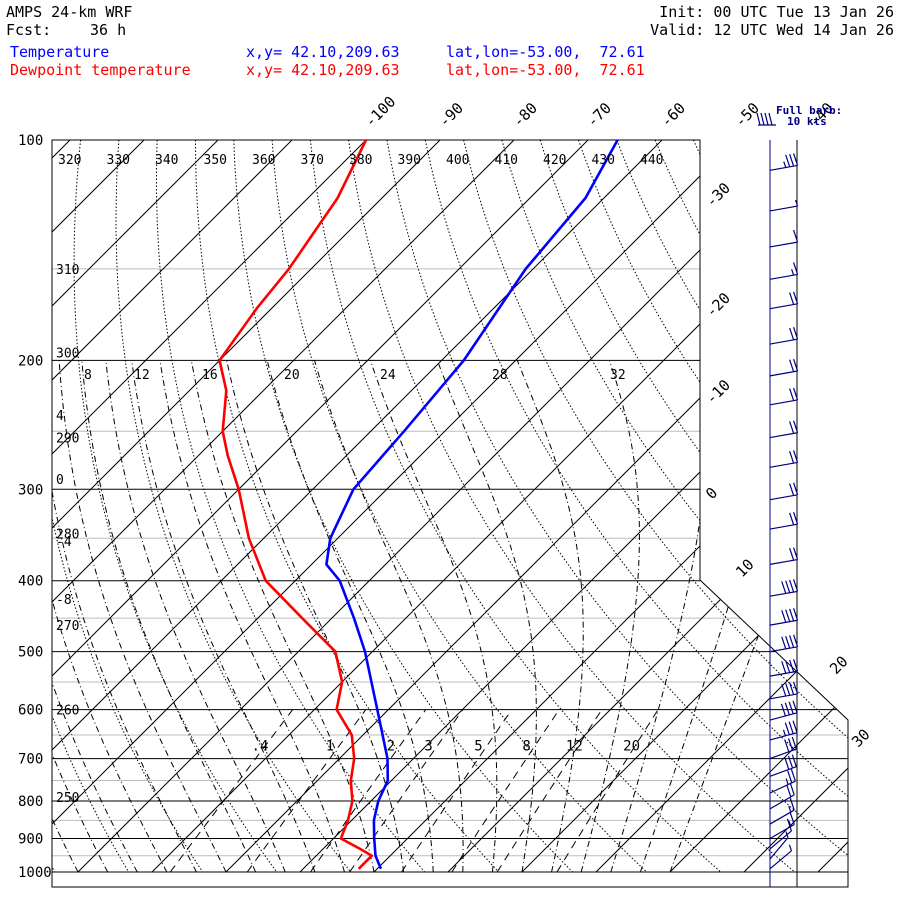 This screenshot has width=900, height=900. What do you see at coordinates (64, 542) in the screenshot?
I see `pseudo-adiabat-left-label: -4` at bounding box center [64, 542].